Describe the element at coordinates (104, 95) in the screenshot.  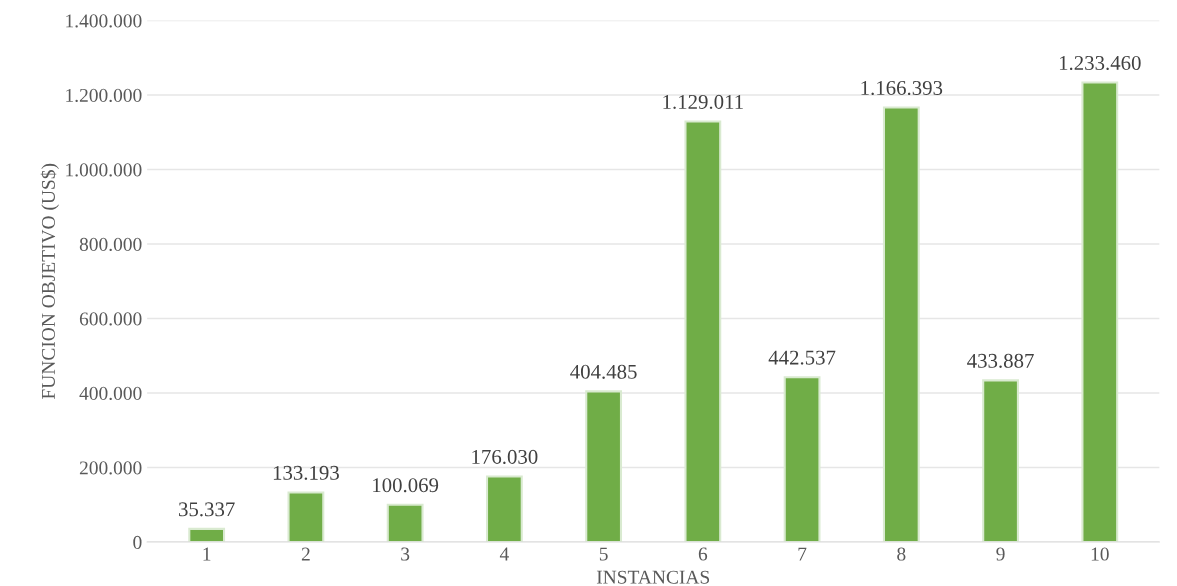
I see `y-tick-label: 1.200.000` at that location.